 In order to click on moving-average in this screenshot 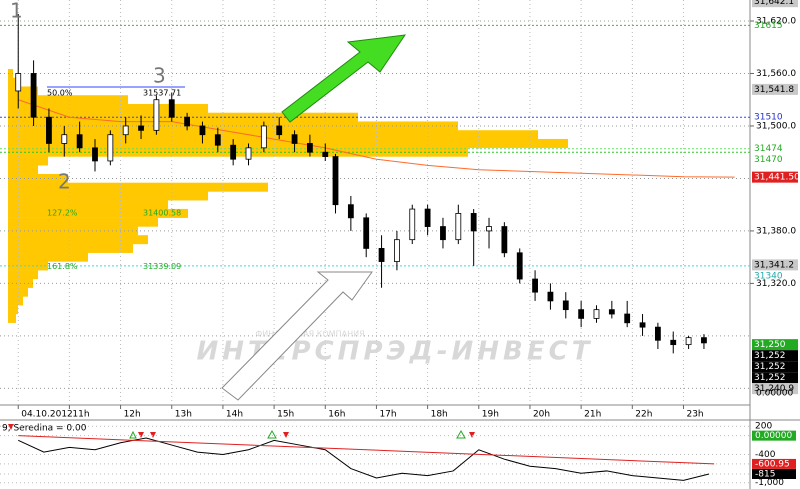, I will do `click(376, 138)`.